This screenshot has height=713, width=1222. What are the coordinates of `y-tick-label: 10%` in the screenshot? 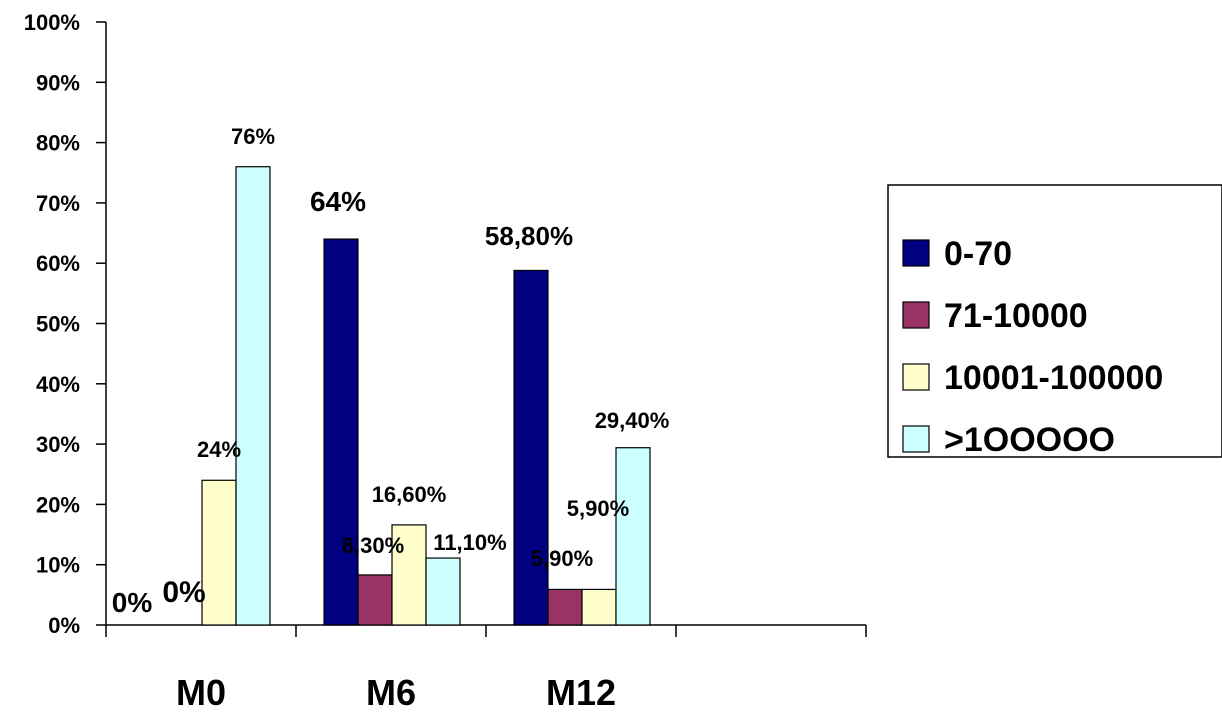 It's located at (58, 565).